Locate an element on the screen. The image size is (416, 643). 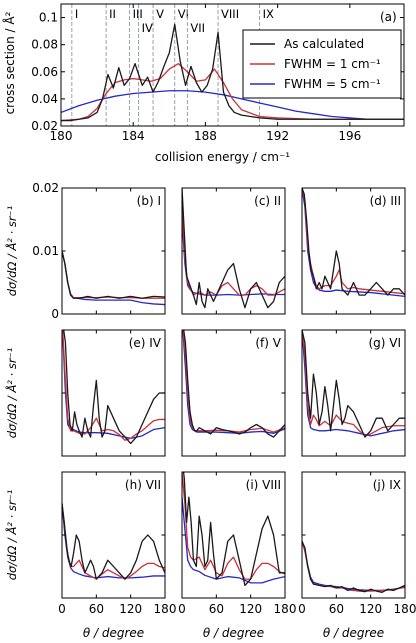
x-tick-label: 192 is located at coordinates (277, 136).